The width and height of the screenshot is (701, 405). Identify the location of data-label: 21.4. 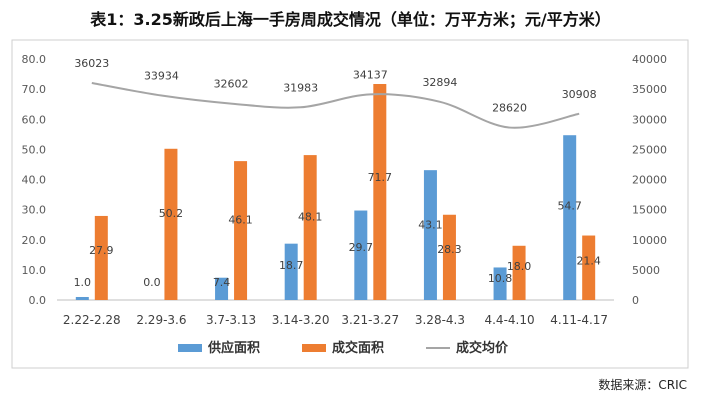
(588, 261).